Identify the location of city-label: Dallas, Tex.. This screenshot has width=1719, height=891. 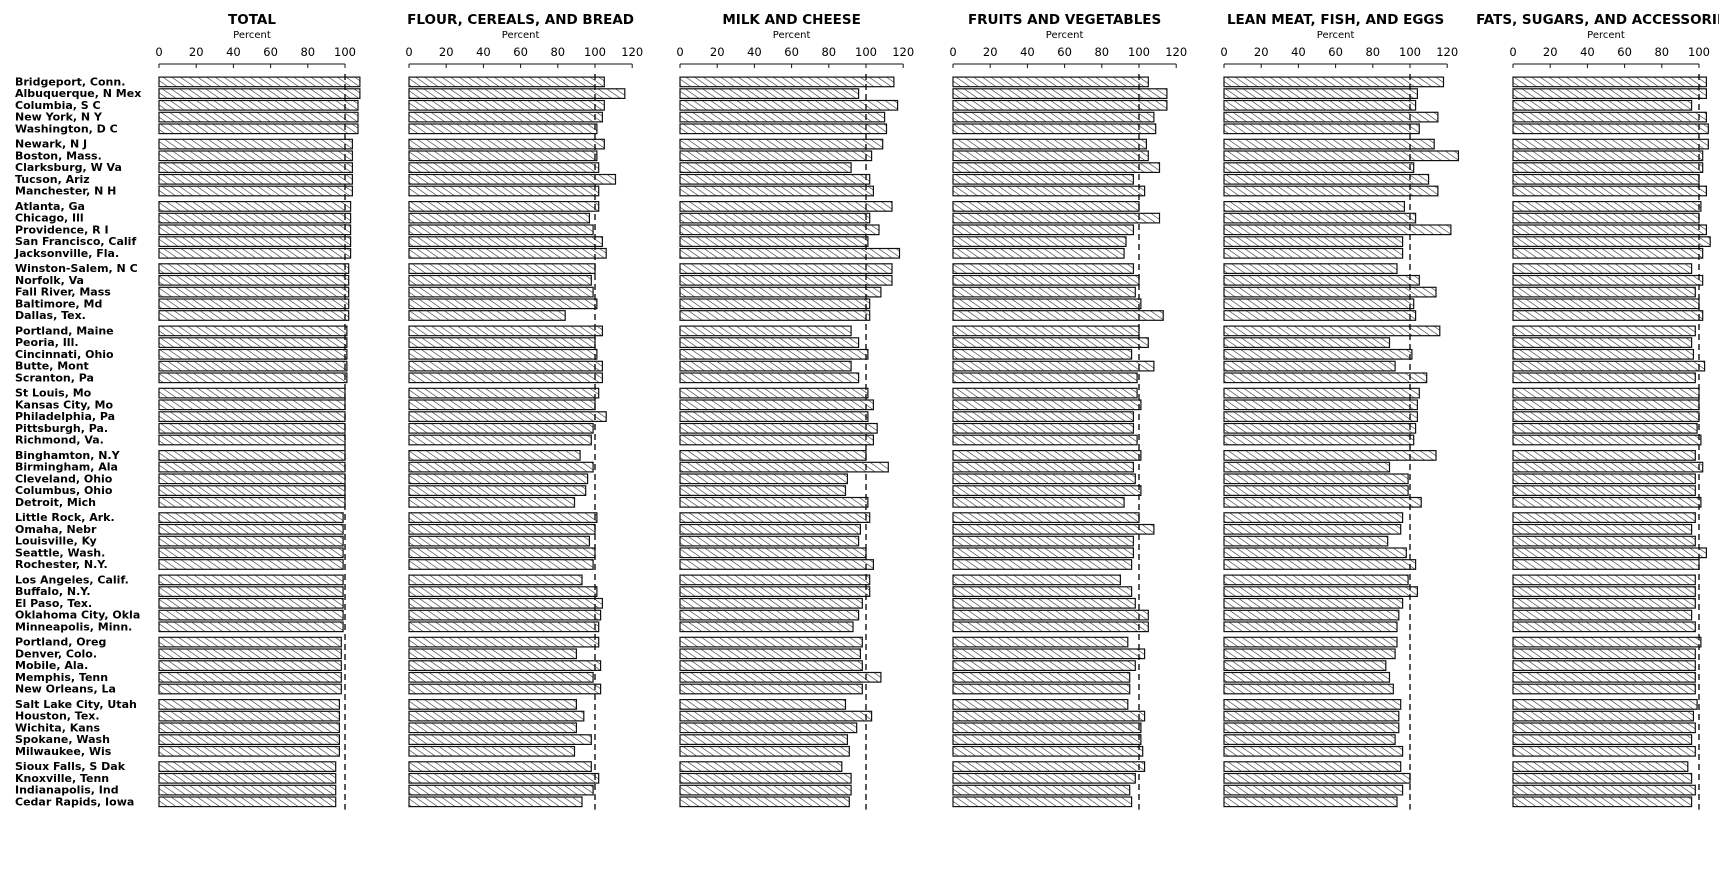
(50, 315).